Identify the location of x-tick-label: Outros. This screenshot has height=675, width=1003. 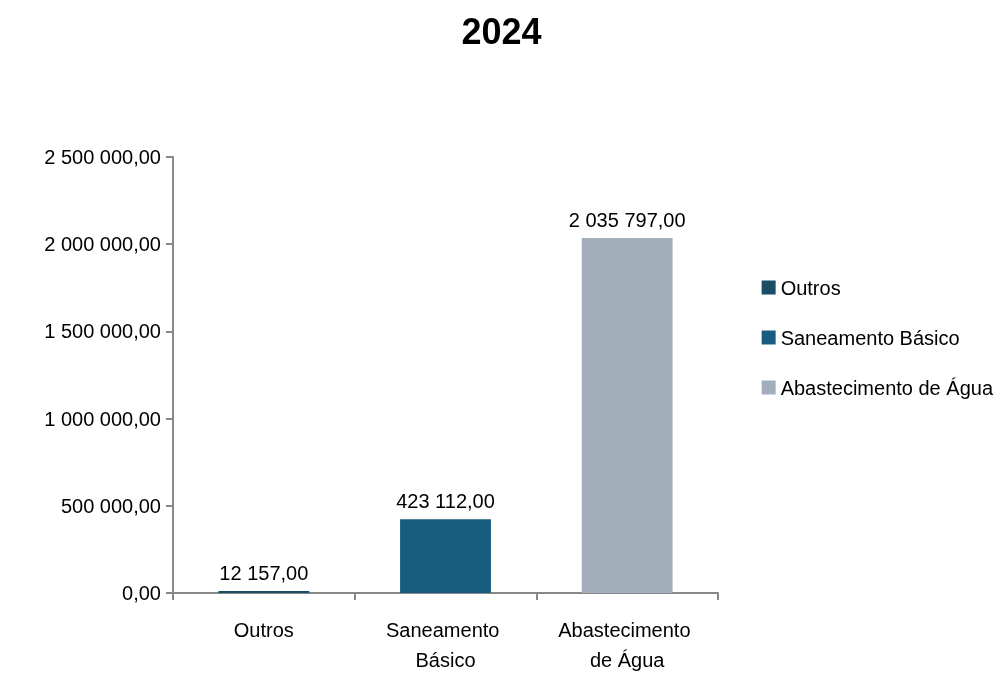
(263, 630).